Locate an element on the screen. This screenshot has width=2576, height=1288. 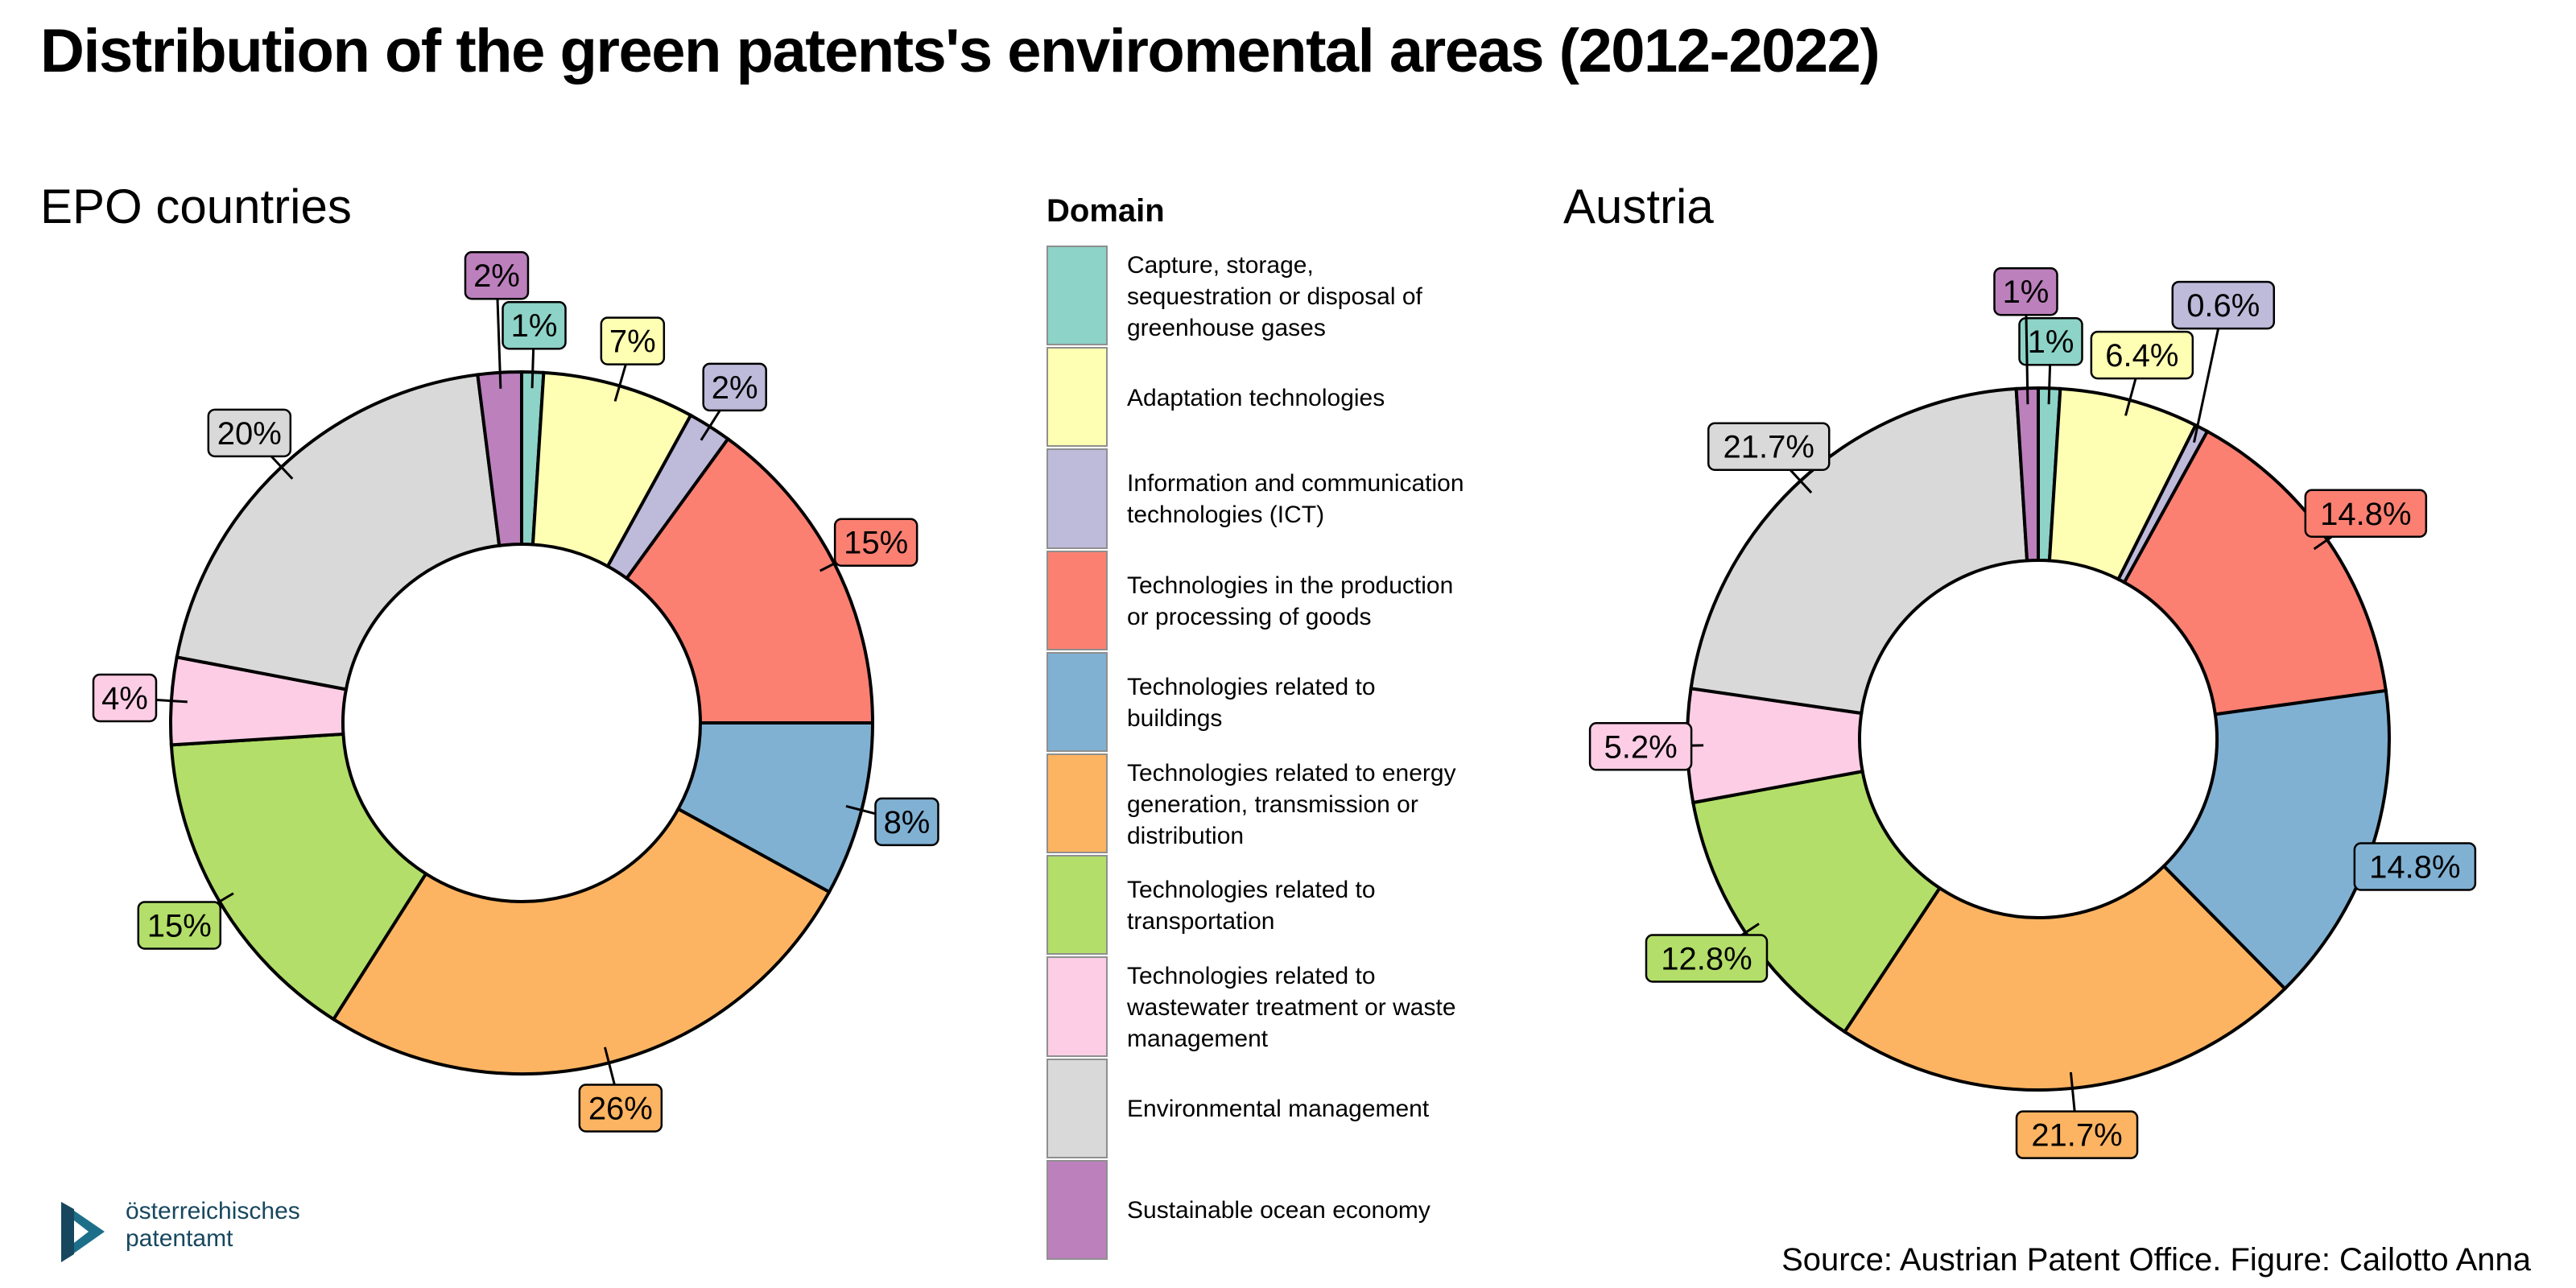
legend-label-text: Environmental management is located at coordinates (1278, 1109).